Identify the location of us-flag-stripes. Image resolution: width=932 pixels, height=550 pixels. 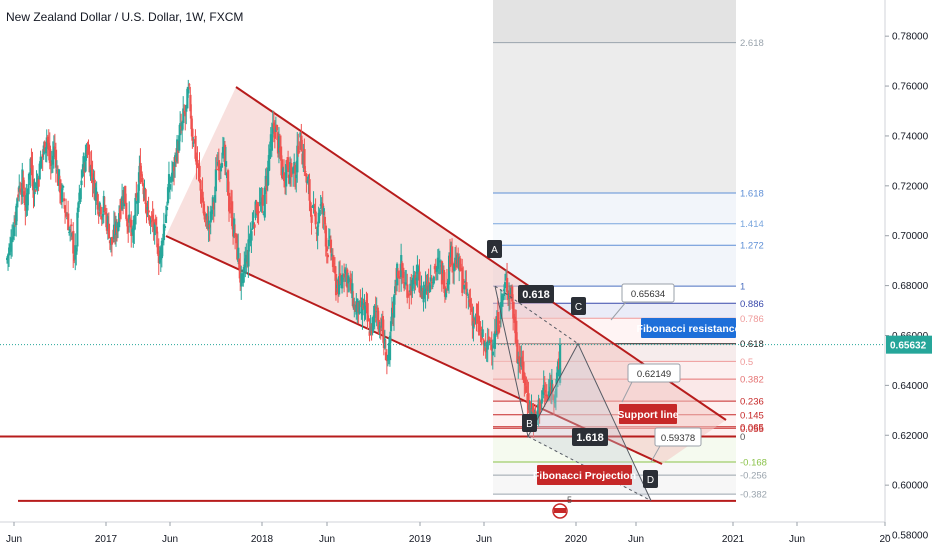
(560, 510).